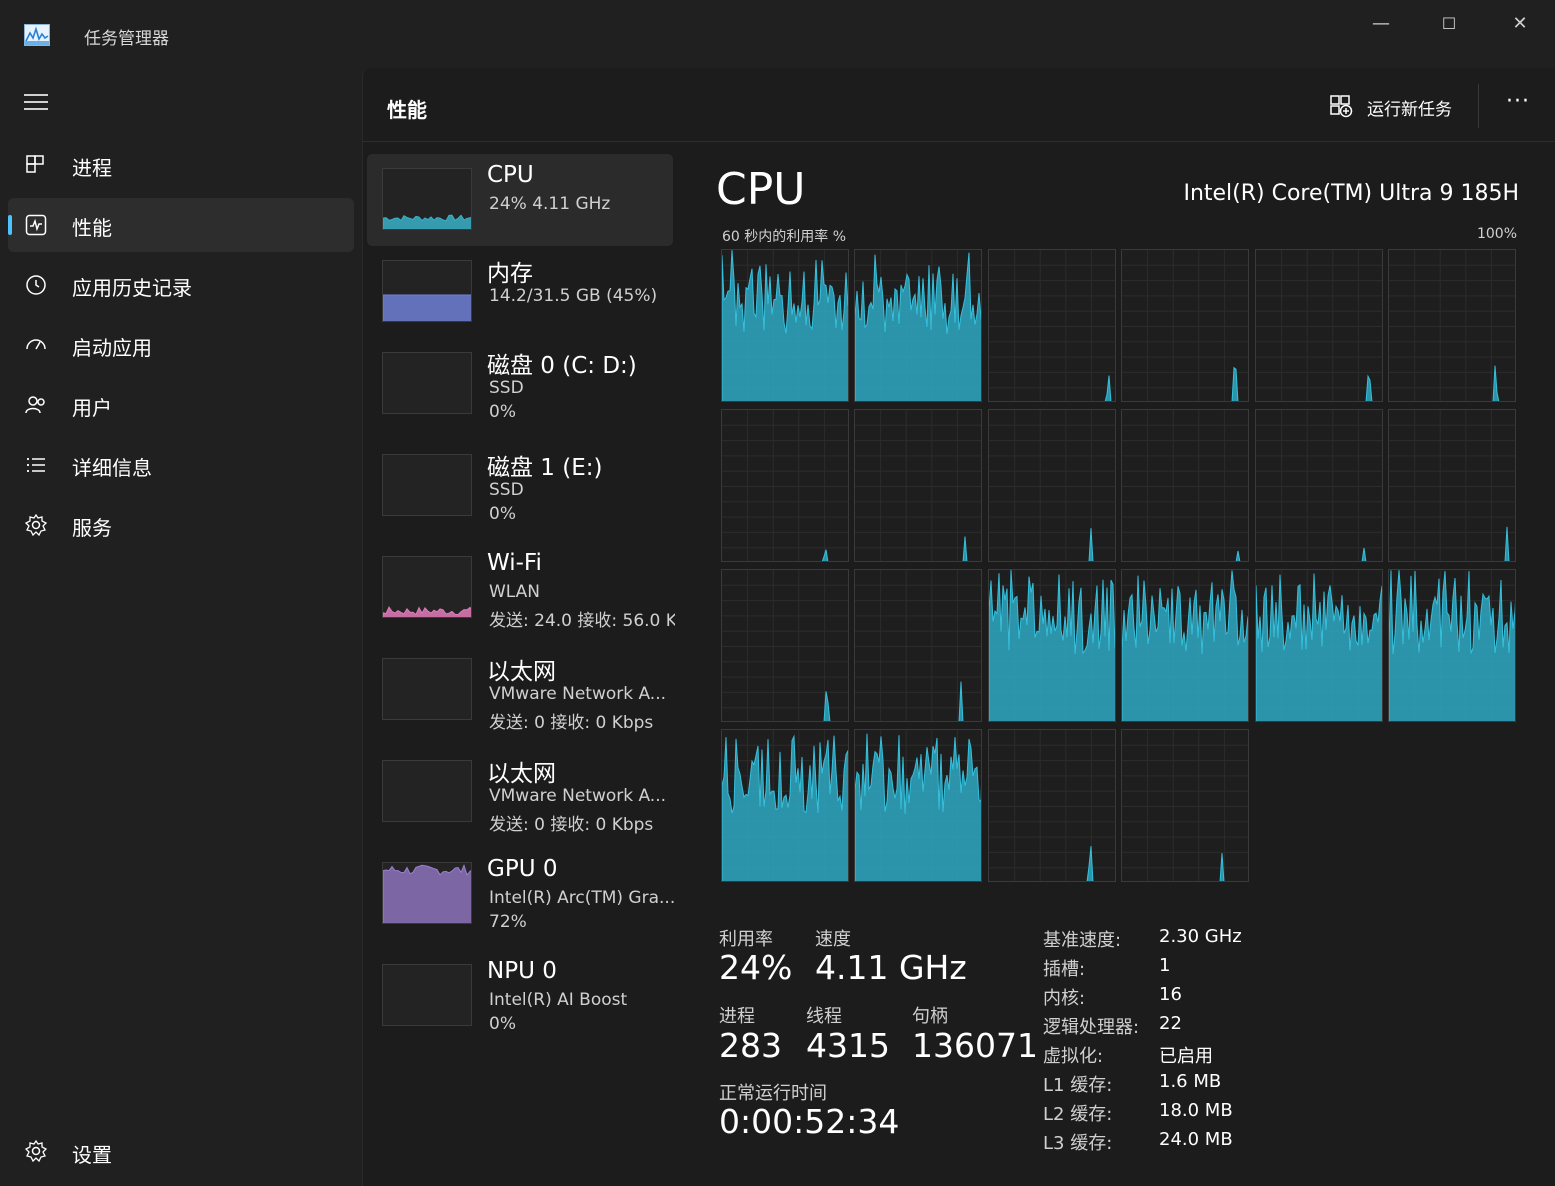 The image size is (1555, 1186). What do you see at coordinates (573, 296) in the screenshot?
I see `resource-detail: 14.2/31.5 GB (45%)` at bounding box center [573, 296].